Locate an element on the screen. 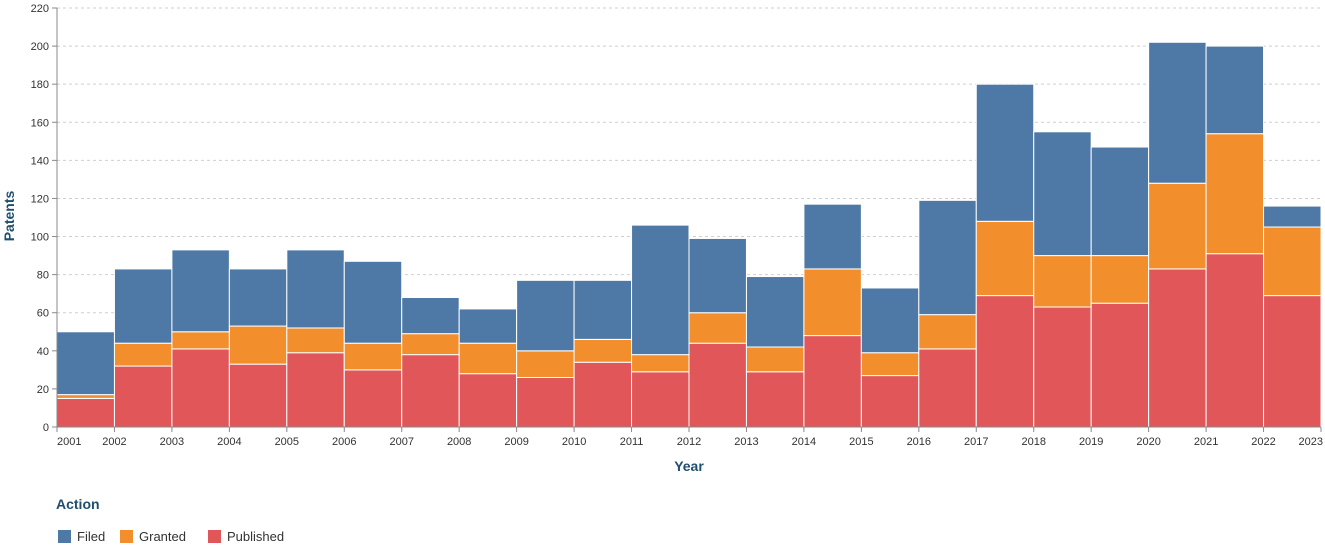 This screenshot has width=1325, height=547. bar-published-2001 is located at coordinates (85, 412).